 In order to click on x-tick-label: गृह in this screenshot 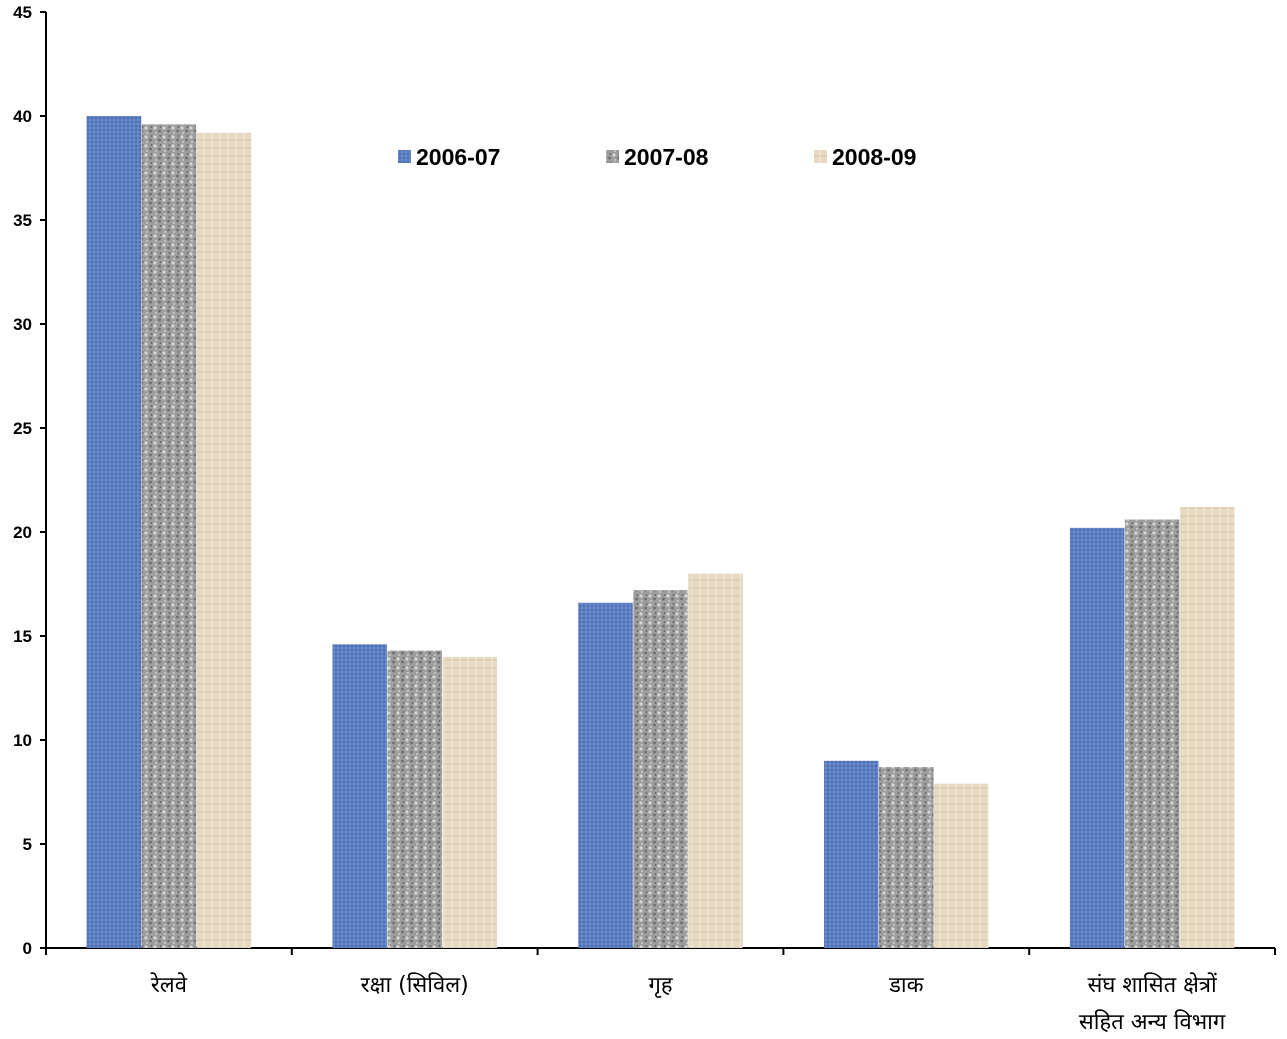, I will do `click(660, 985)`.